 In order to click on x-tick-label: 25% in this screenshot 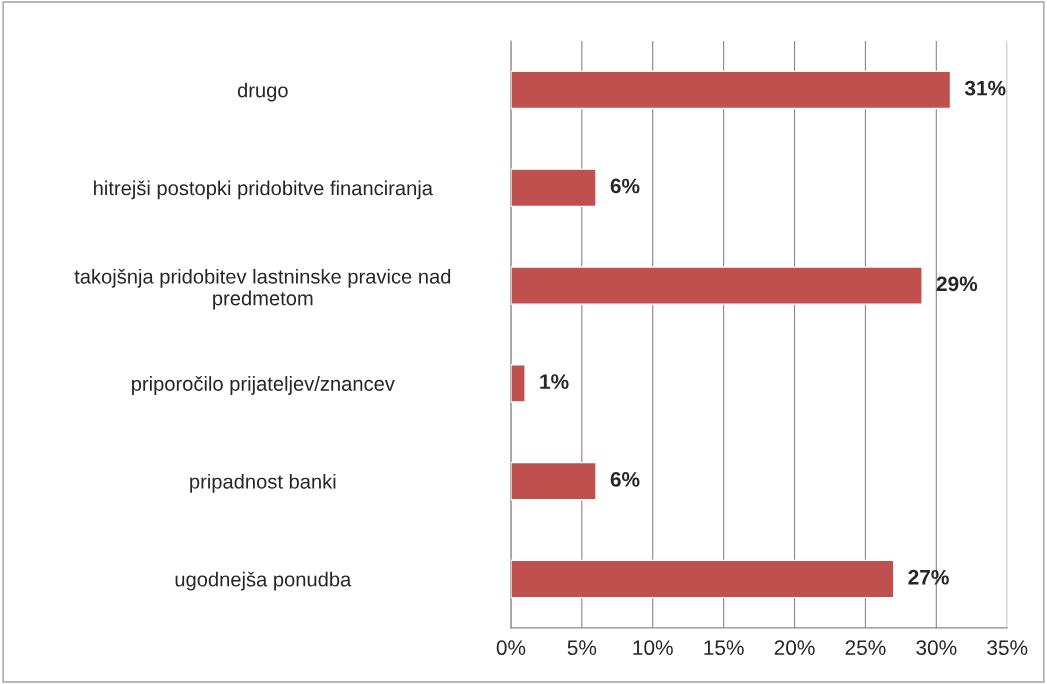, I will do `click(865, 648)`.